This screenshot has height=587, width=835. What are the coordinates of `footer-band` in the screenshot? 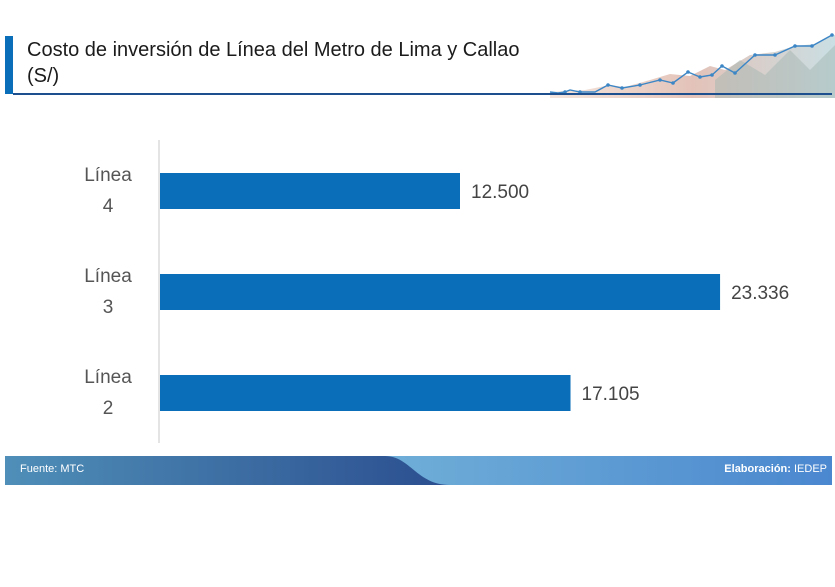 It's located at (418, 470).